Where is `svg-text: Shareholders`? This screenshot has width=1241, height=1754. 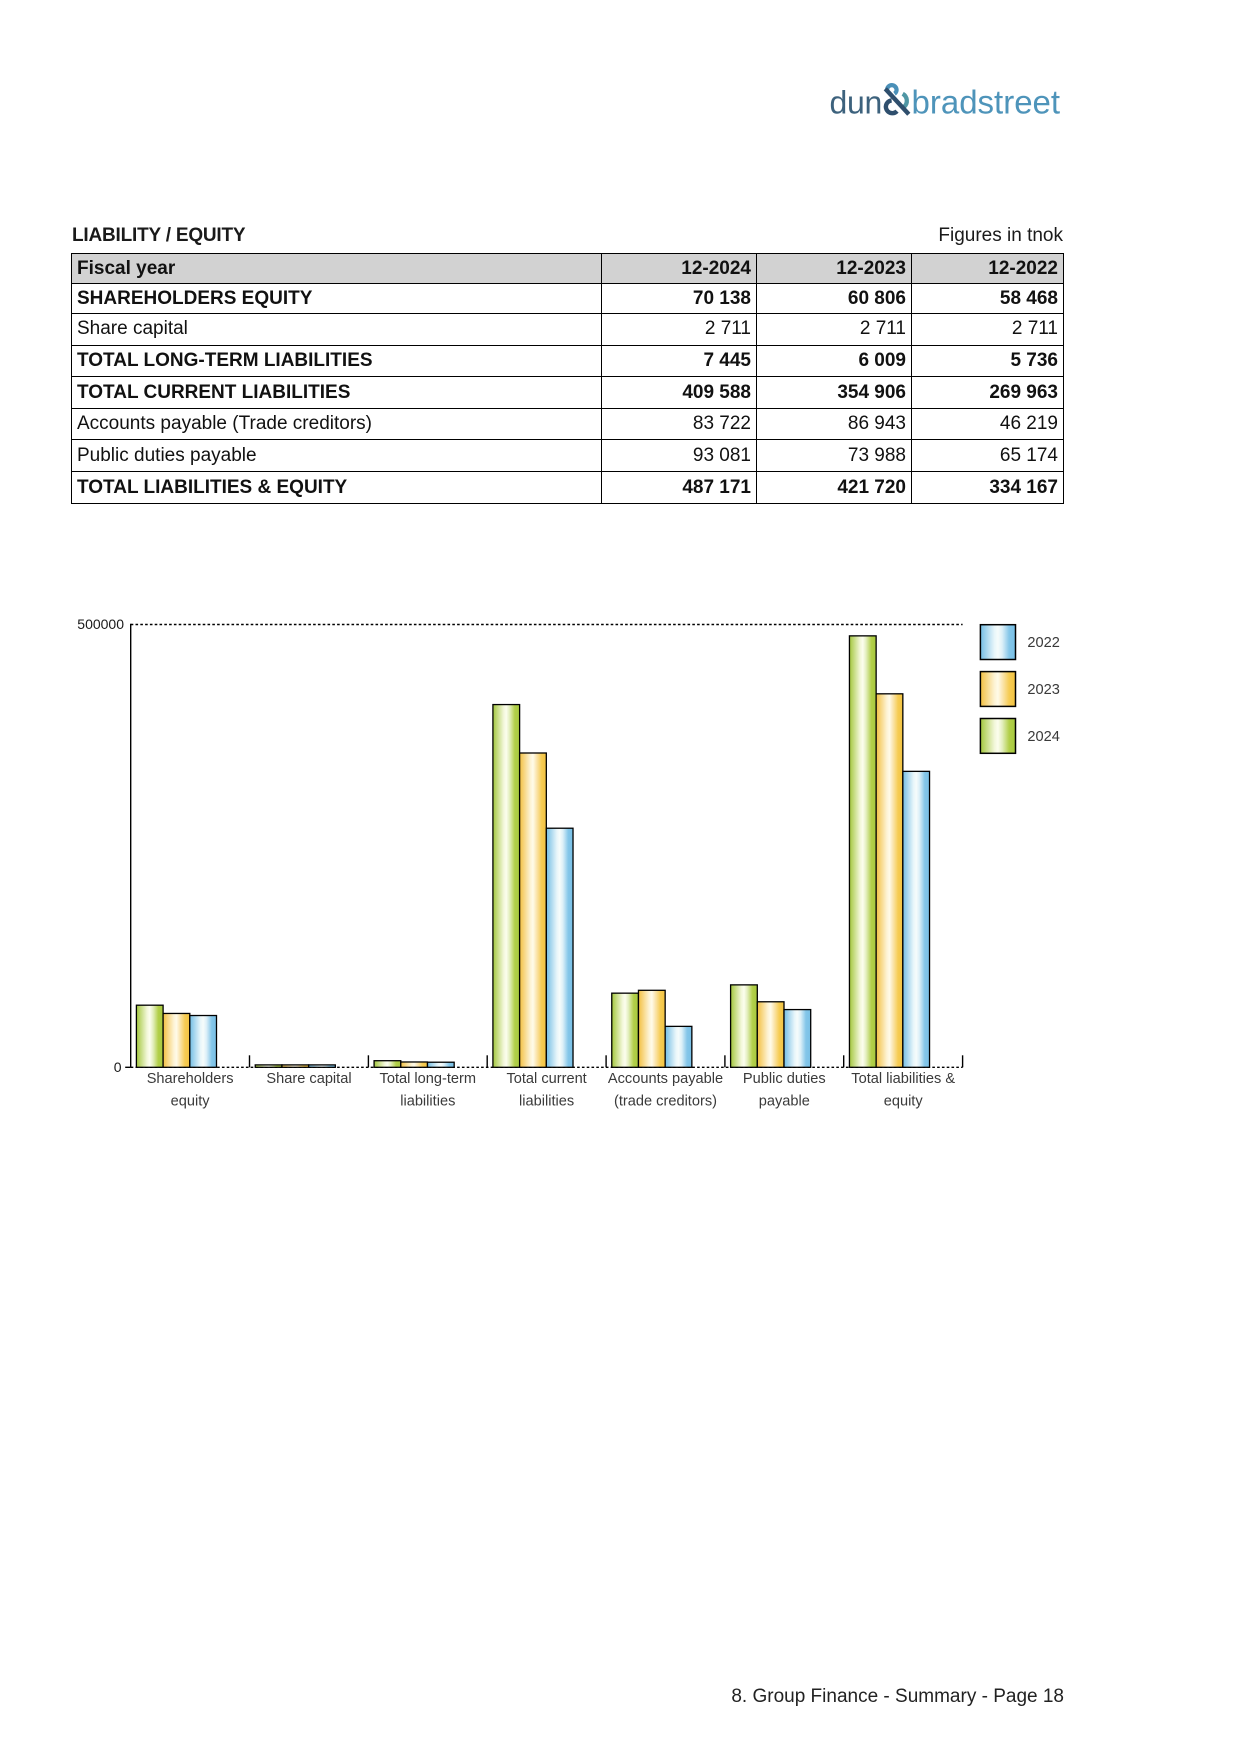 svg-text: Shareholders is located at coordinates (190, 1079).